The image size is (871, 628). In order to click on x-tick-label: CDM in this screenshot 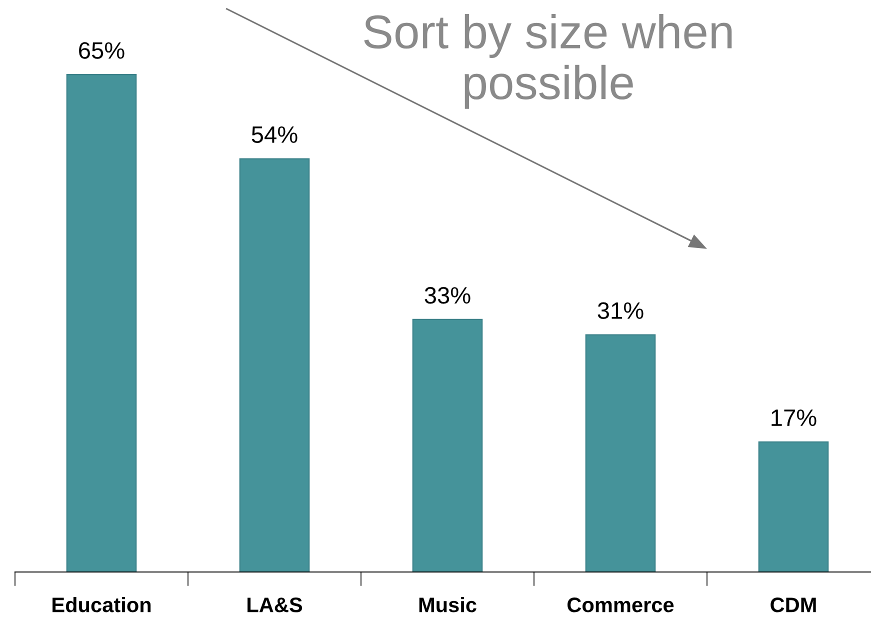, I will do `click(793, 605)`.